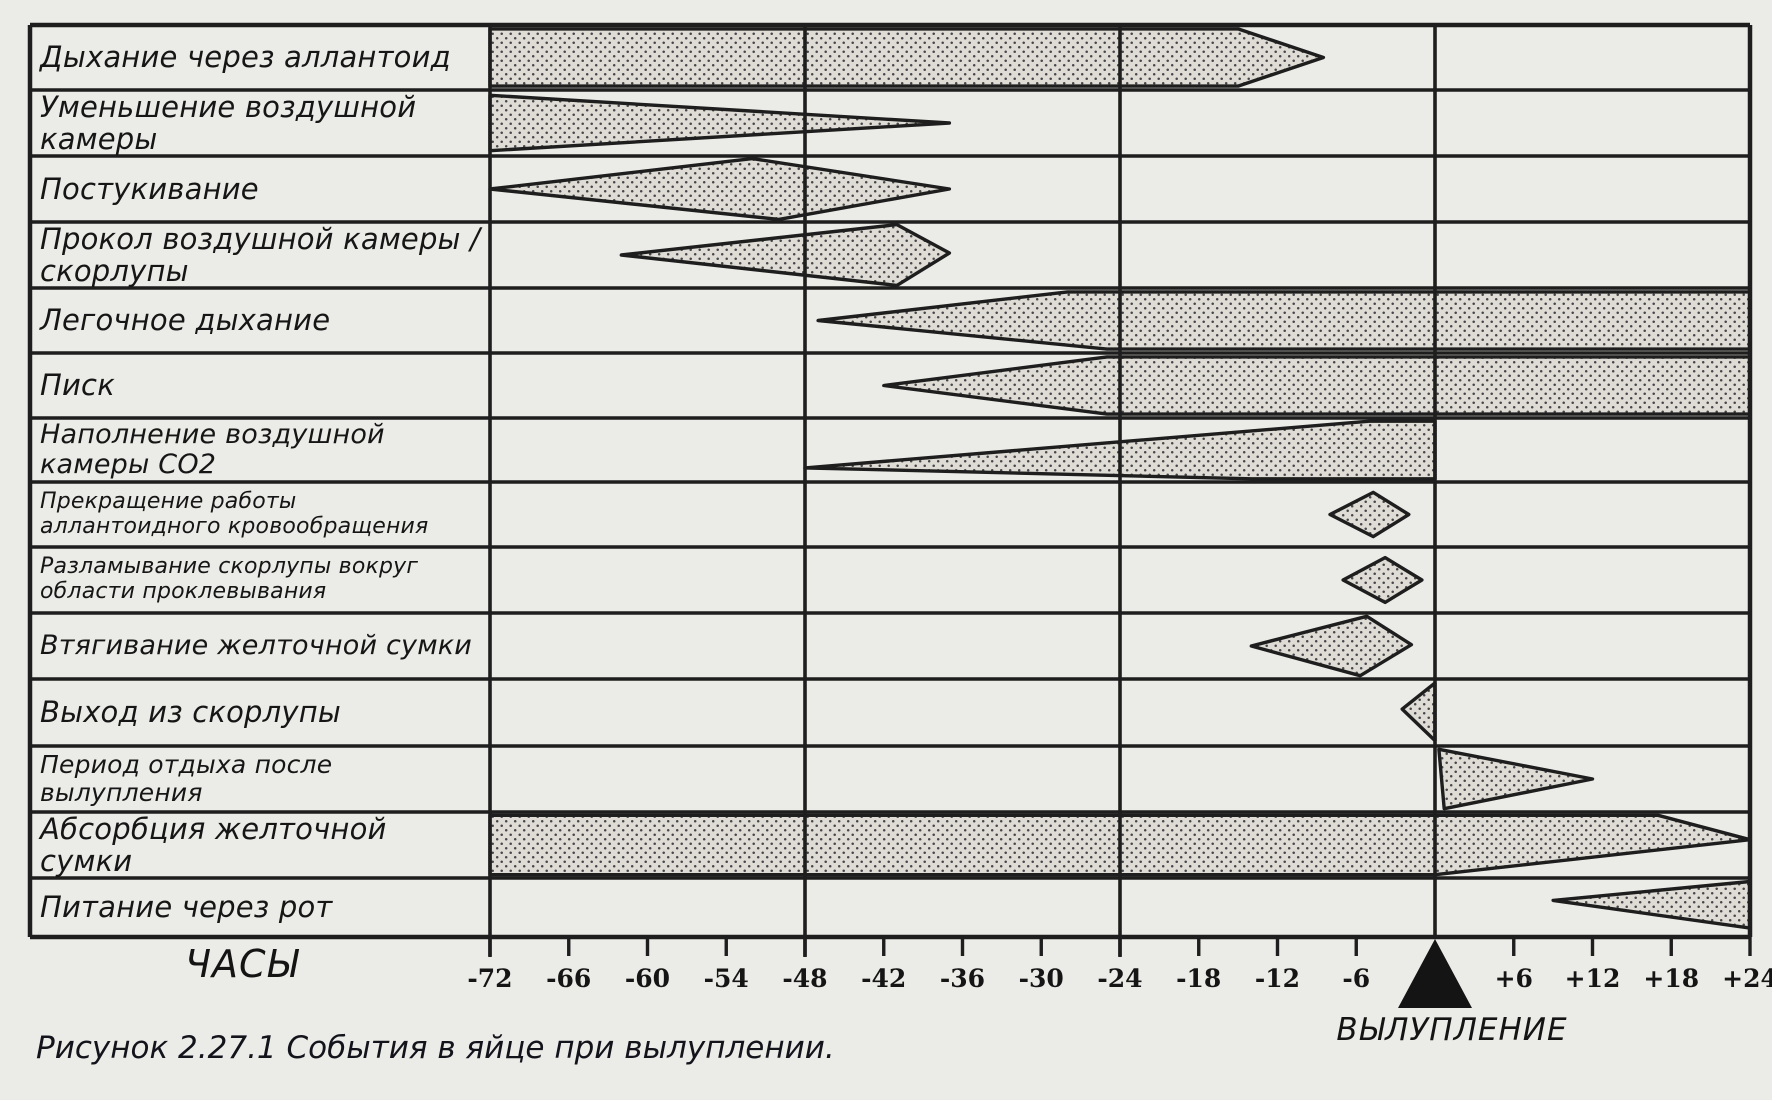 The width and height of the screenshot is (1772, 1100). What do you see at coordinates (1747, 978) in the screenshot?
I see `axis-tick-label: +24` at bounding box center [1747, 978].